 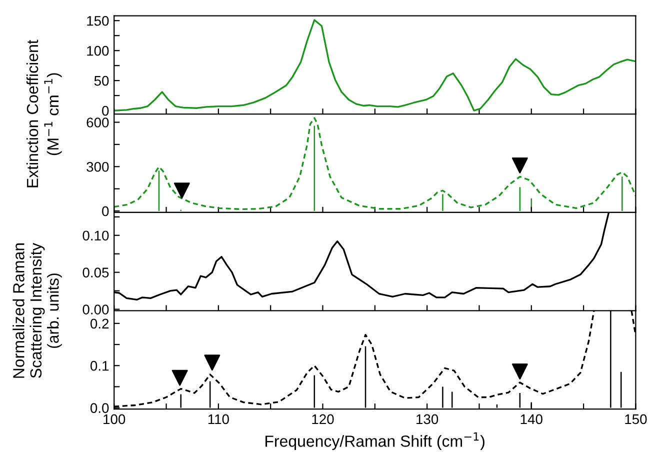 I want to click on x-tick-label: 110, so click(x=218, y=419).